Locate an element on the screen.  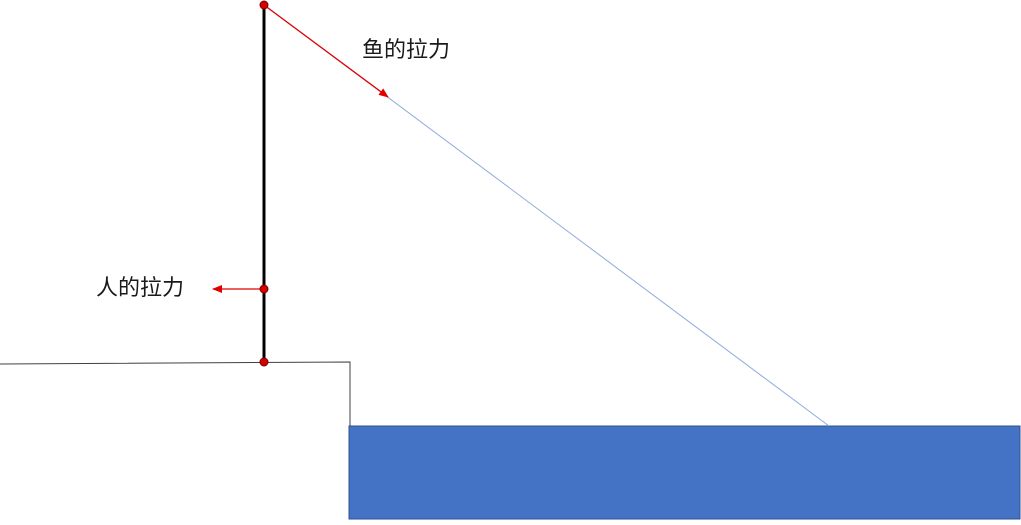
fish-pull-label: 鱼的拉力 is located at coordinates (406, 50).